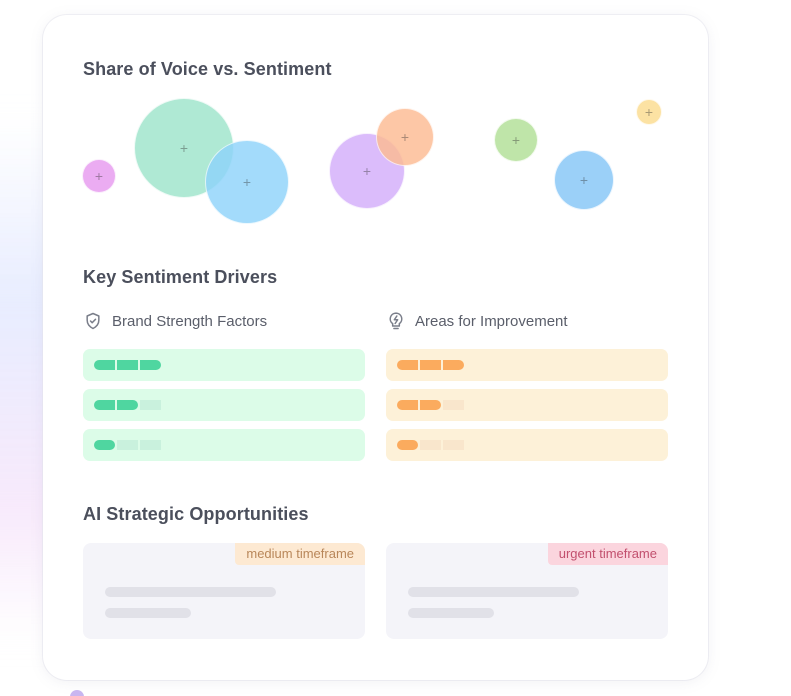 The height and width of the screenshot is (696, 791). I want to click on decorative-dot, so click(77, 693).